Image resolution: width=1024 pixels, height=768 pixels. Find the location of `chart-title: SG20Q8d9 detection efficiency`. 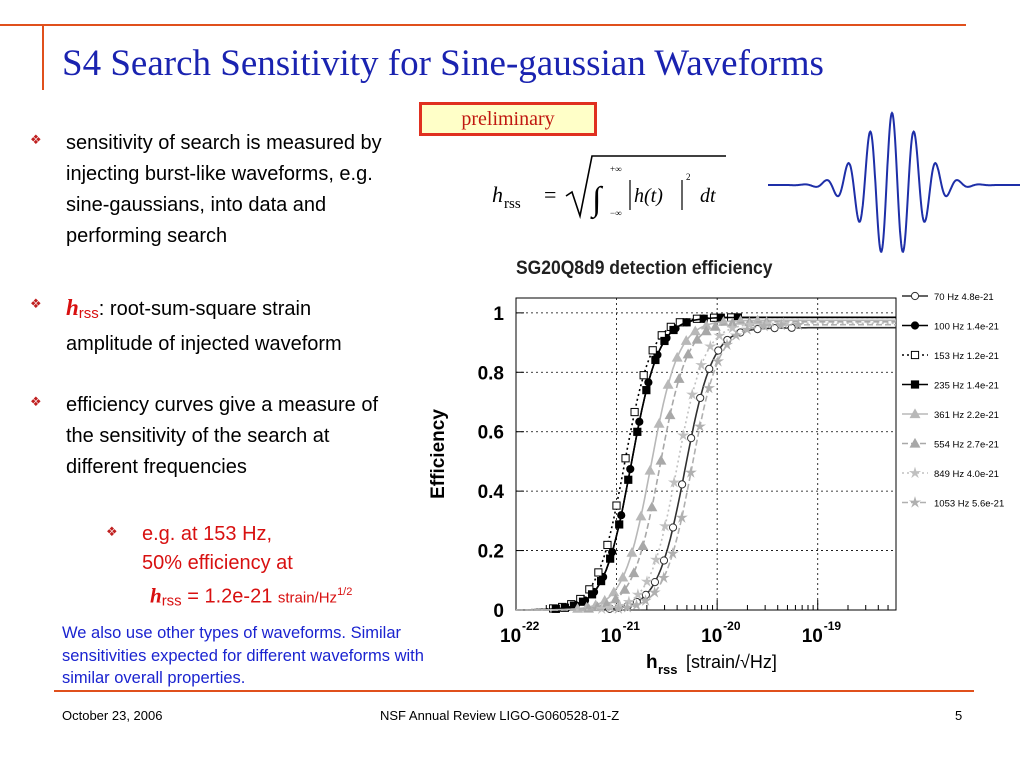

chart-title: SG20Q8d9 detection efficiency is located at coordinates (644, 268).